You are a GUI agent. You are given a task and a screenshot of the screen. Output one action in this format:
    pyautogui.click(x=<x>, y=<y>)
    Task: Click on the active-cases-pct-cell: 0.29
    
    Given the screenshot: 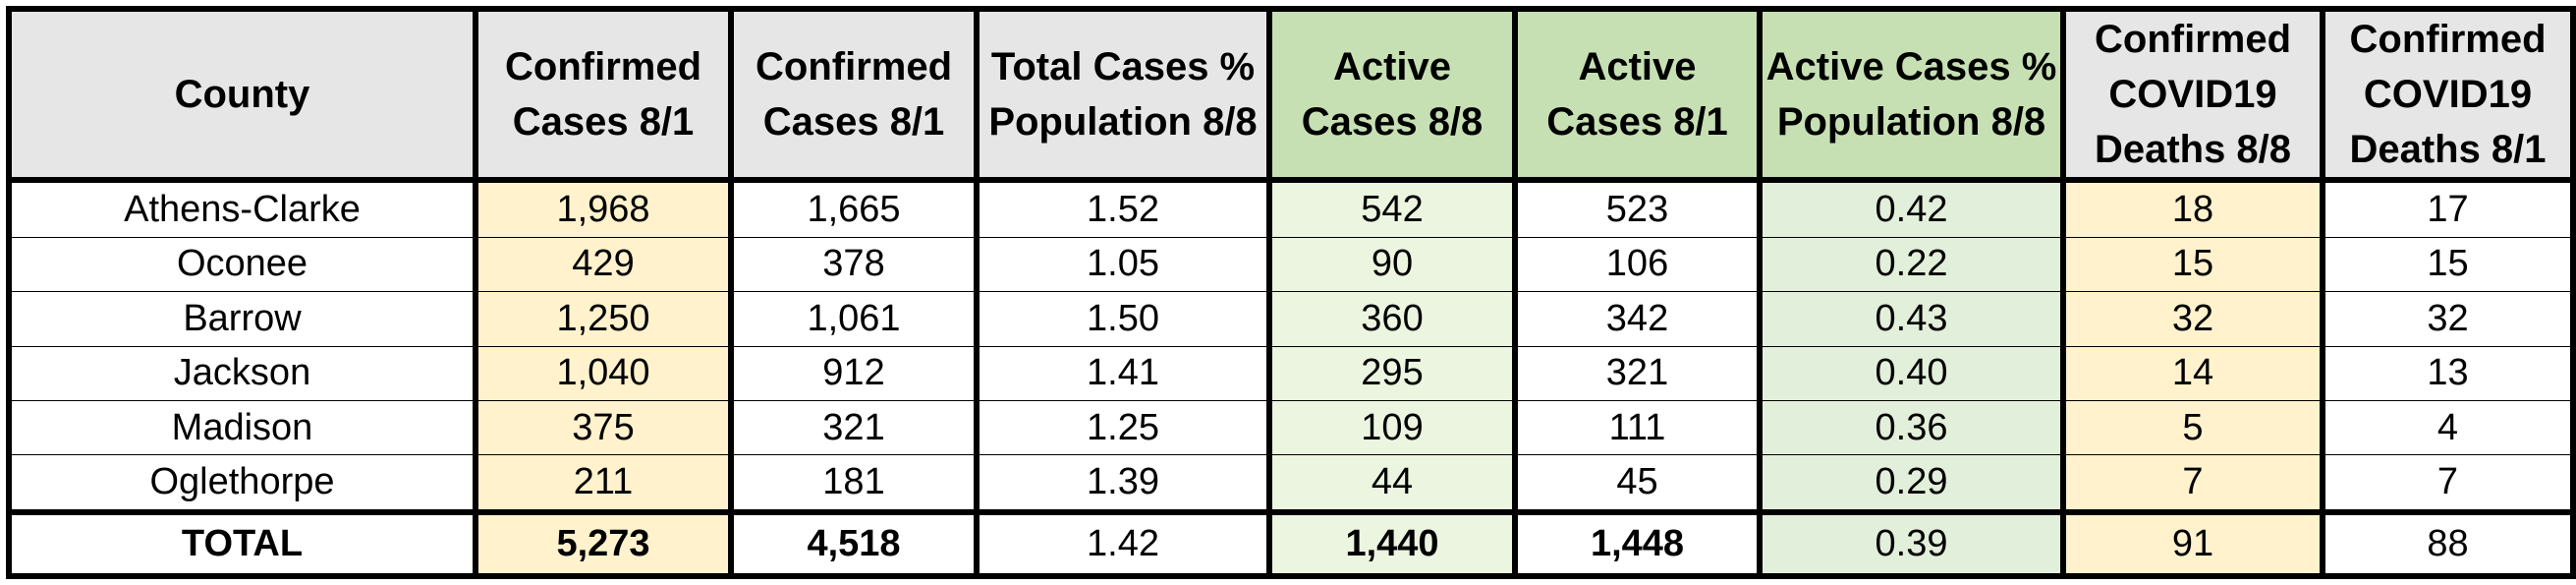 What is the action you would take?
    pyautogui.click(x=1911, y=483)
    